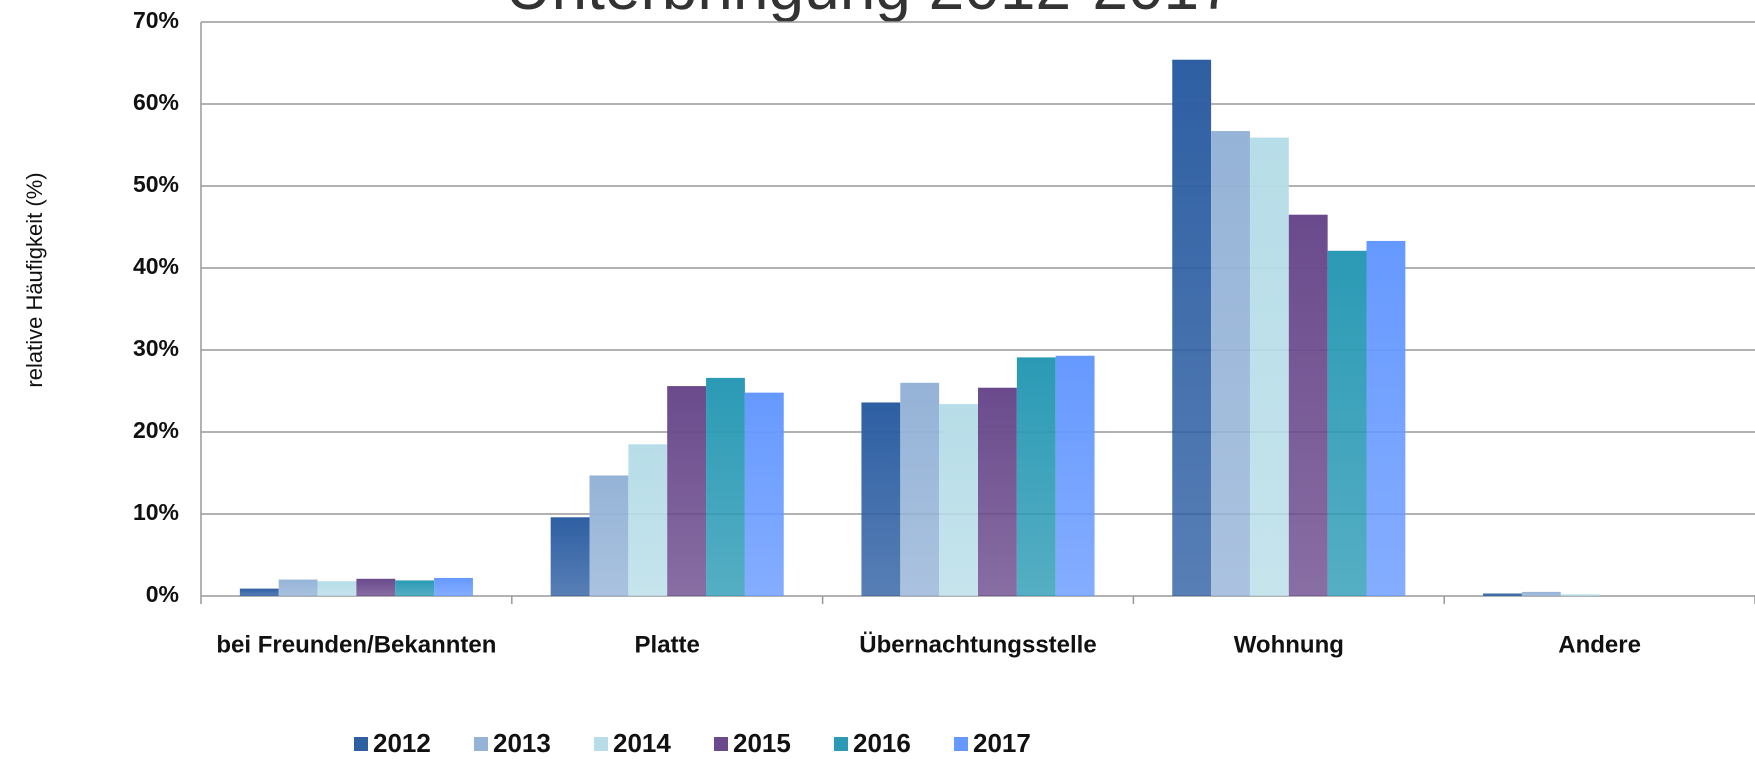  What do you see at coordinates (156, 266) in the screenshot?
I see `y-tick-label: 40%` at bounding box center [156, 266].